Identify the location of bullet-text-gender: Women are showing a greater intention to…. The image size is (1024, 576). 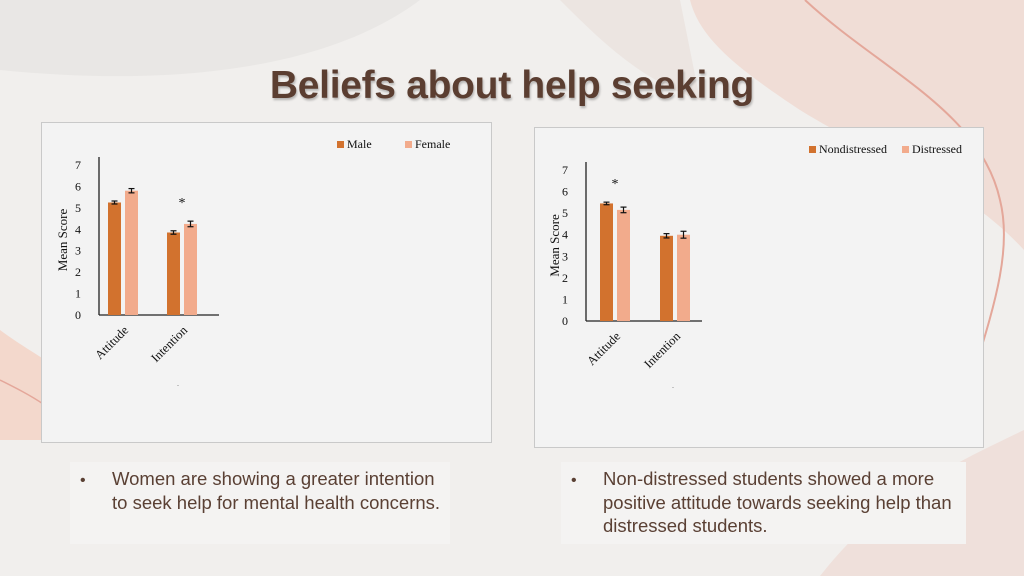
(276, 490).